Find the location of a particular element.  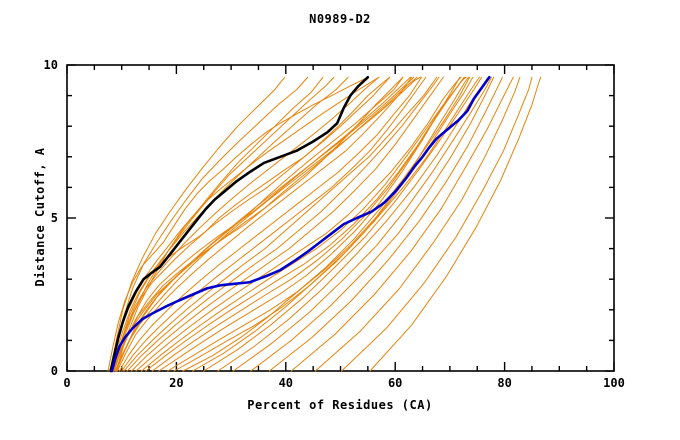

x-axis-label: Percent of Residues (CA) is located at coordinates (340, 405).